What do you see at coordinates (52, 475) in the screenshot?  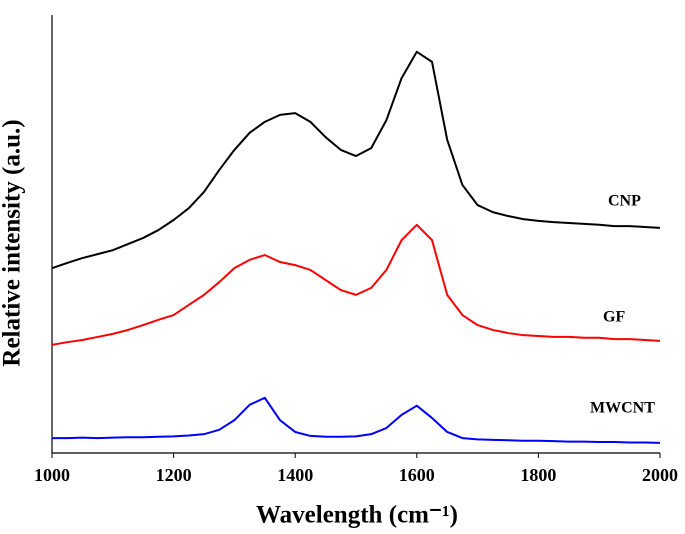 I see `x-tick-label: 1000` at bounding box center [52, 475].